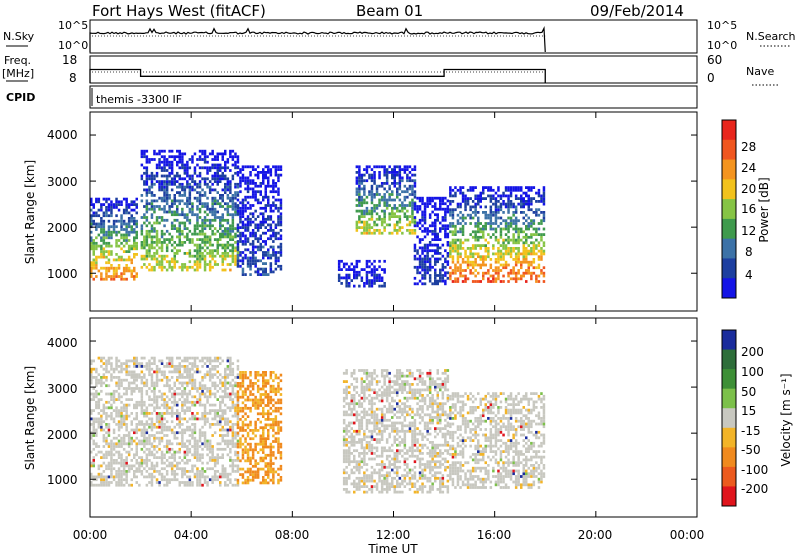 The width and height of the screenshot is (800, 554). I want to click on noise-panel-frame, so click(393, 36).